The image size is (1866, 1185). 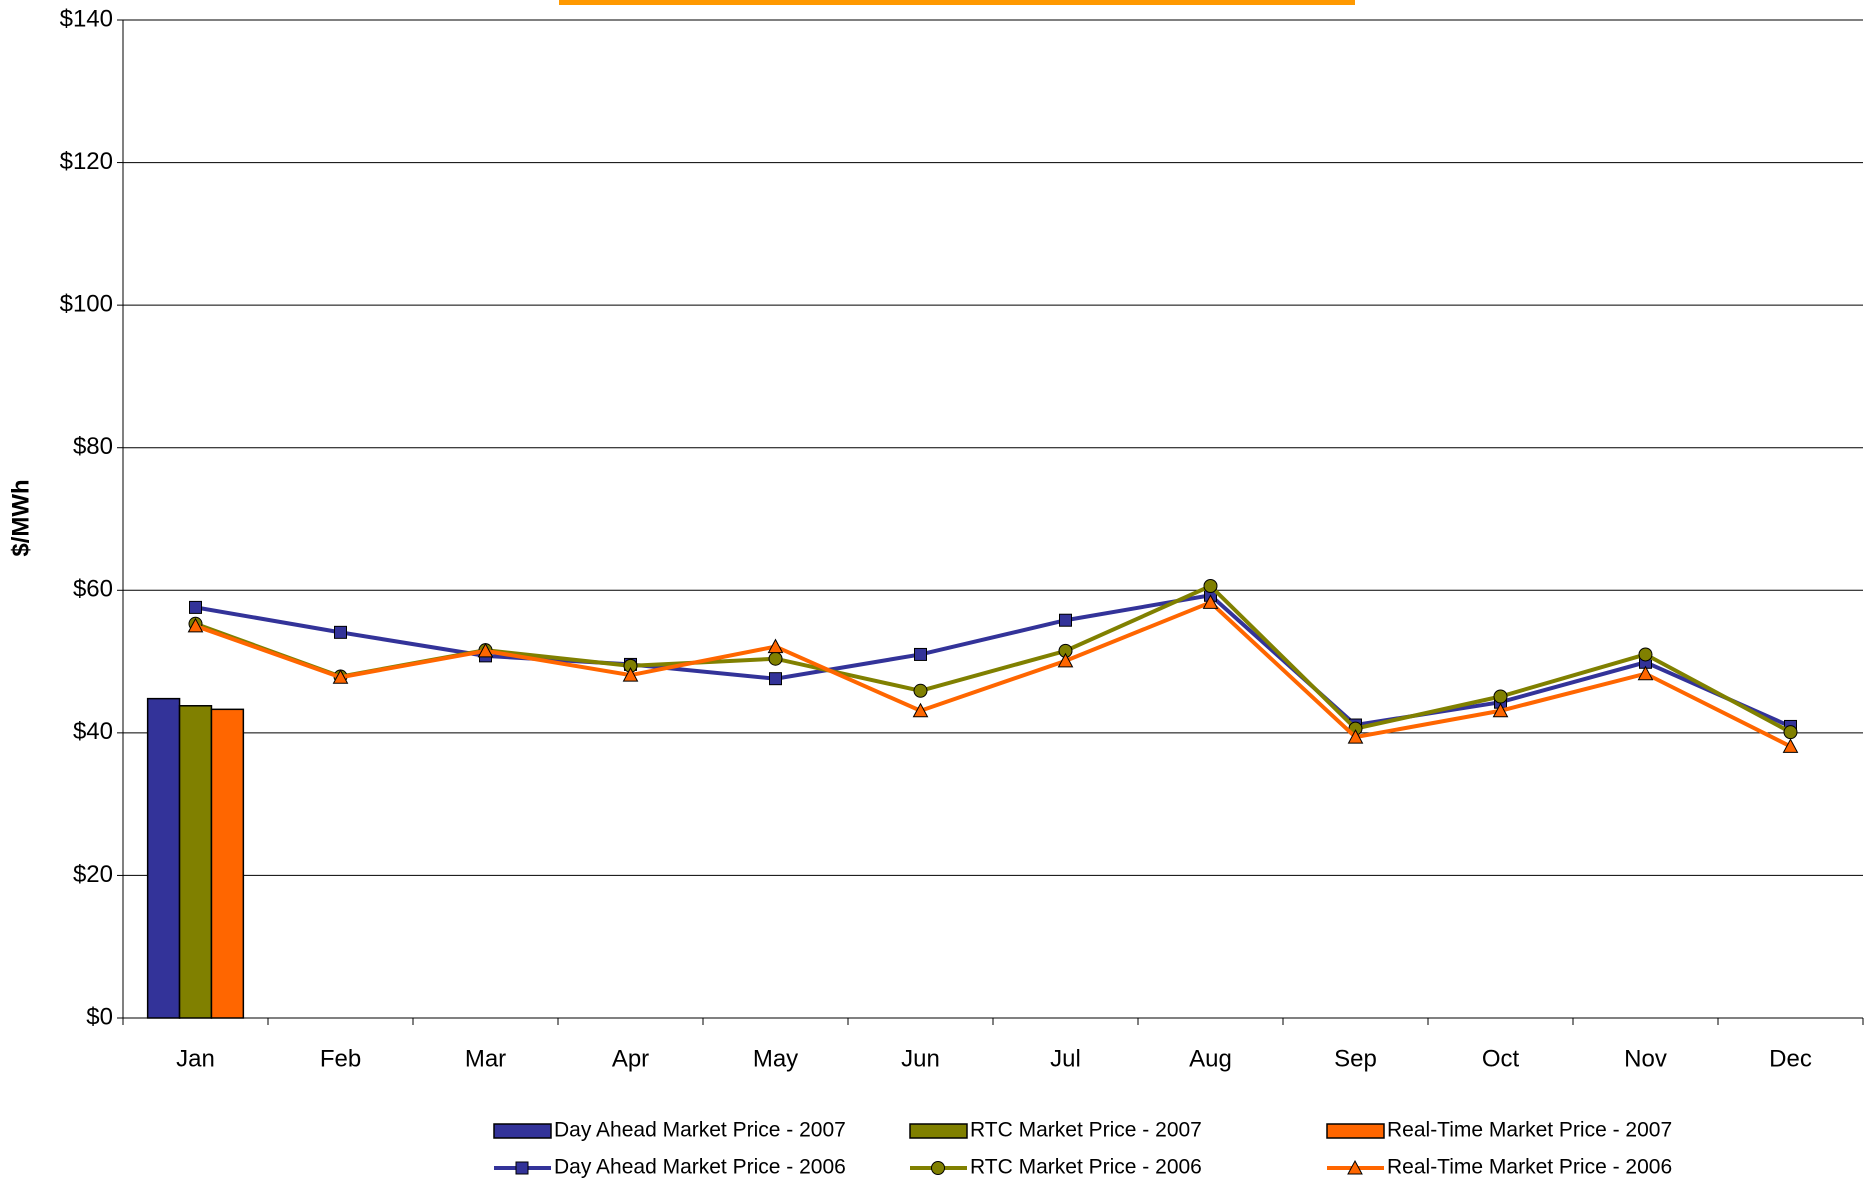 I want to click on x-tick-label: Aug, so click(x=1210, y=1058).